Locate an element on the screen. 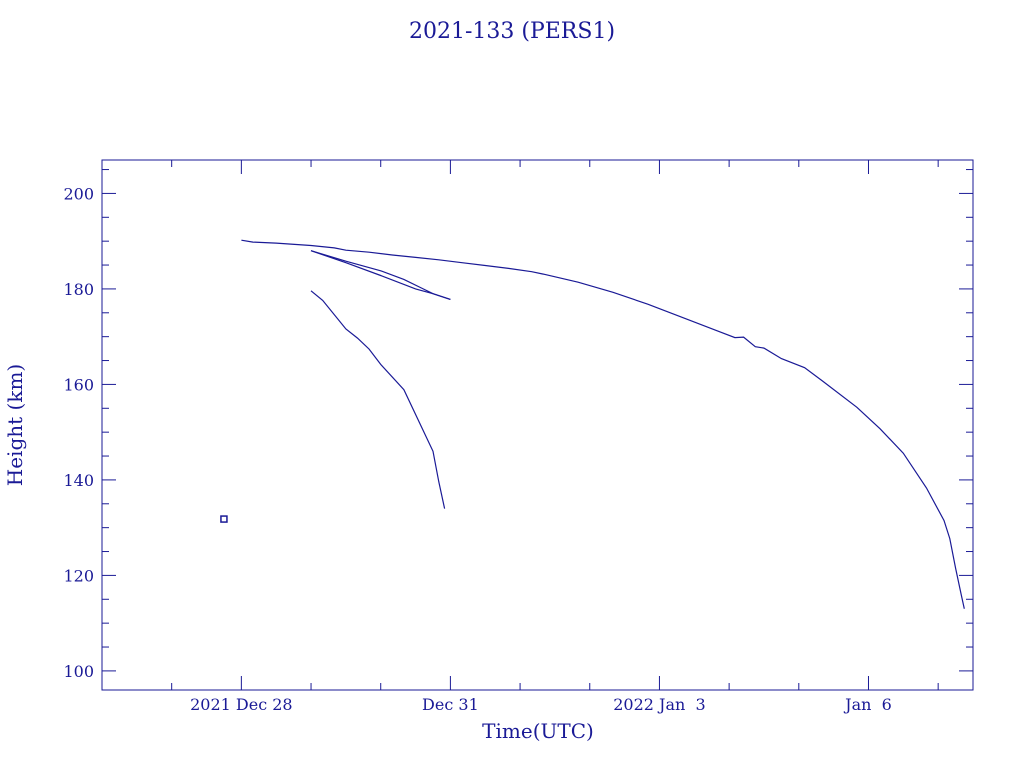  x-tick-label: 2021 Dec 28 is located at coordinates (241, 704).